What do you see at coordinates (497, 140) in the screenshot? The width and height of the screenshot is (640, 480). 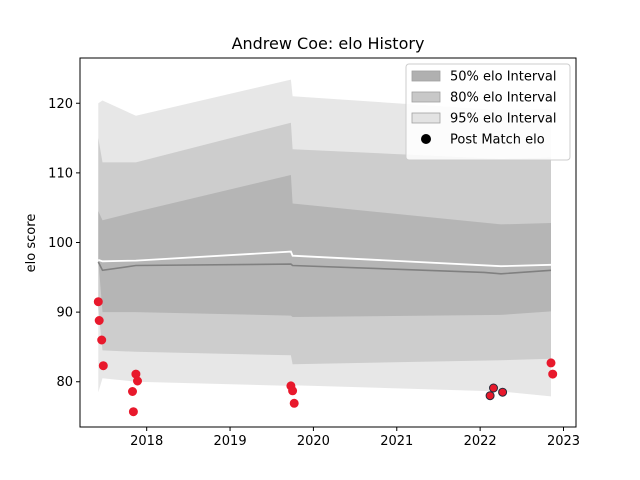 I see `legend-label: Post Match elo` at bounding box center [497, 140].